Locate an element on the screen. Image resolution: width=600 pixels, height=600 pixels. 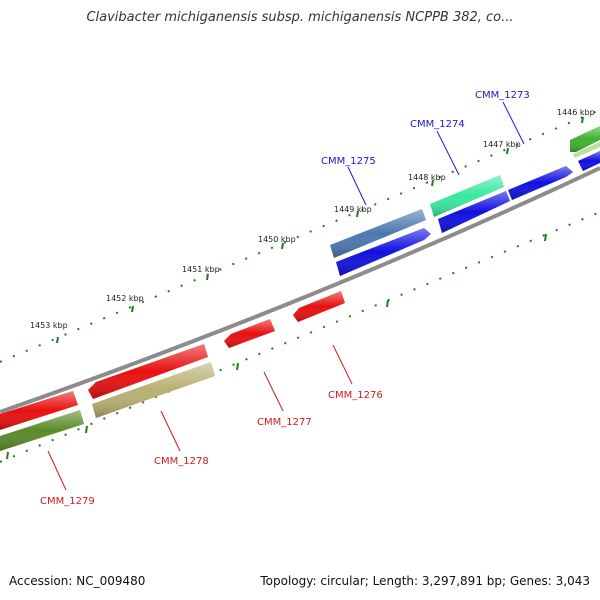
gene-label-cmm-1275: CMM_1275 is located at coordinates (348, 161).